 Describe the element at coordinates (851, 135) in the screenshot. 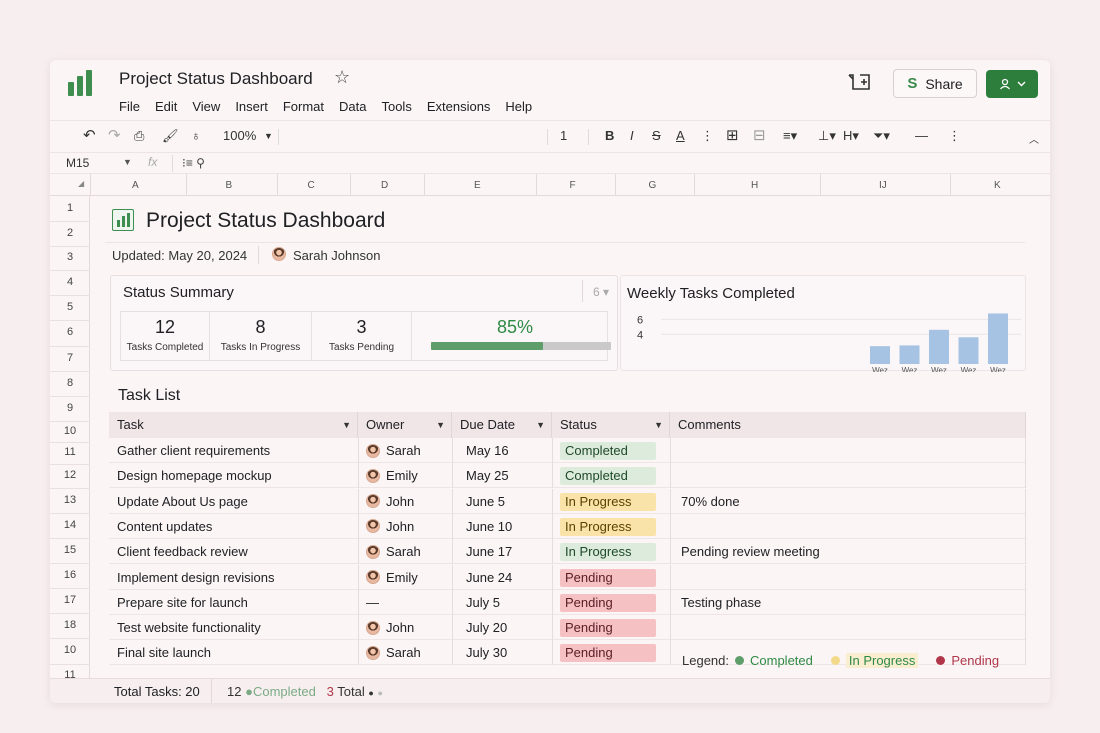

I see `text-wrap-icon: H▾` at that location.